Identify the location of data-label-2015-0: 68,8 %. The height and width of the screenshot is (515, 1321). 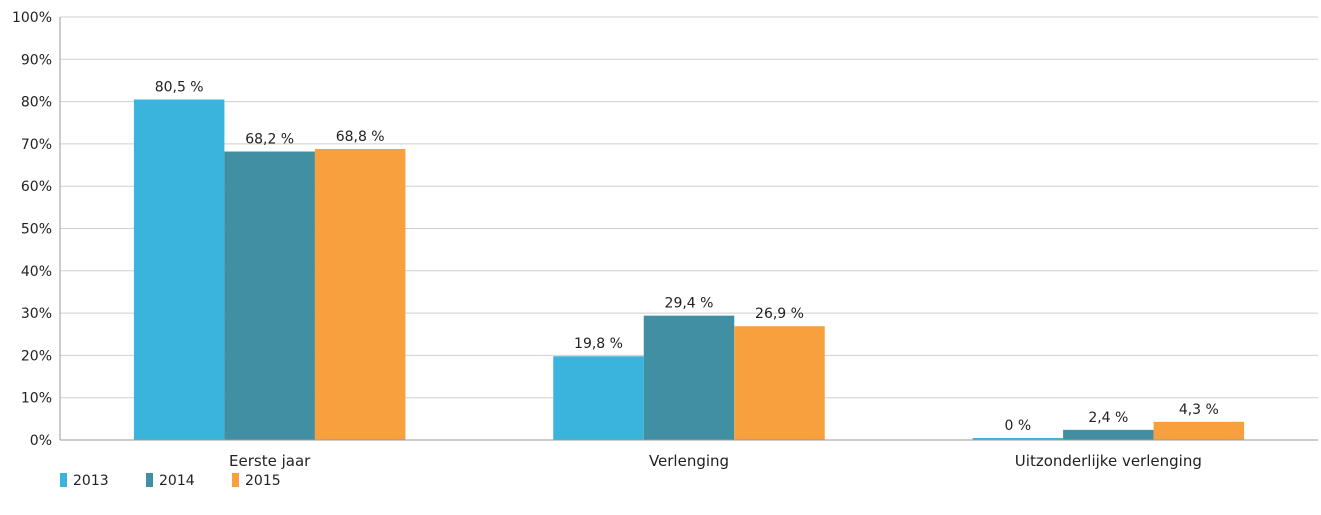
(360, 137).